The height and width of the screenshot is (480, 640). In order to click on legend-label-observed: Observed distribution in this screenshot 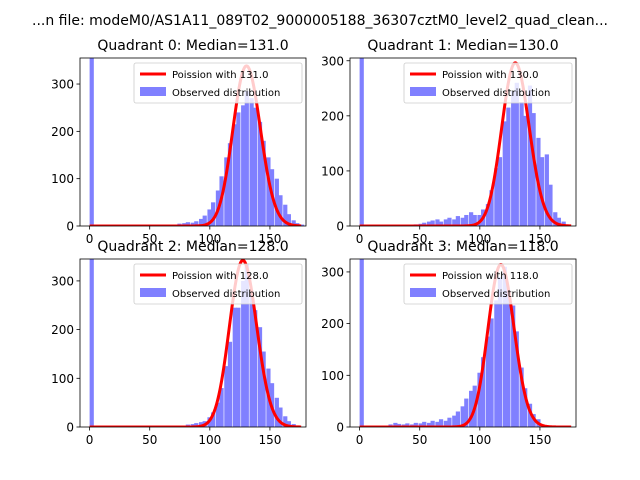, I will do `click(496, 294)`.